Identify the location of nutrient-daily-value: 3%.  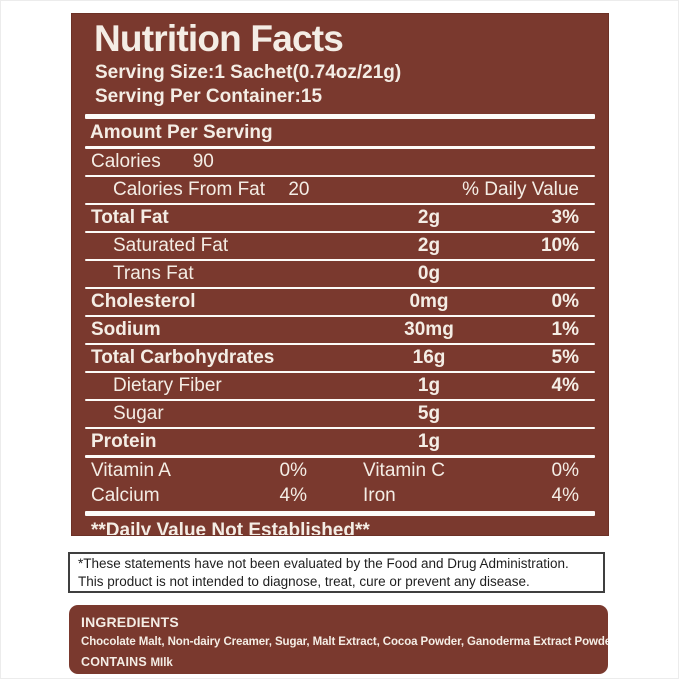
(565, 217).